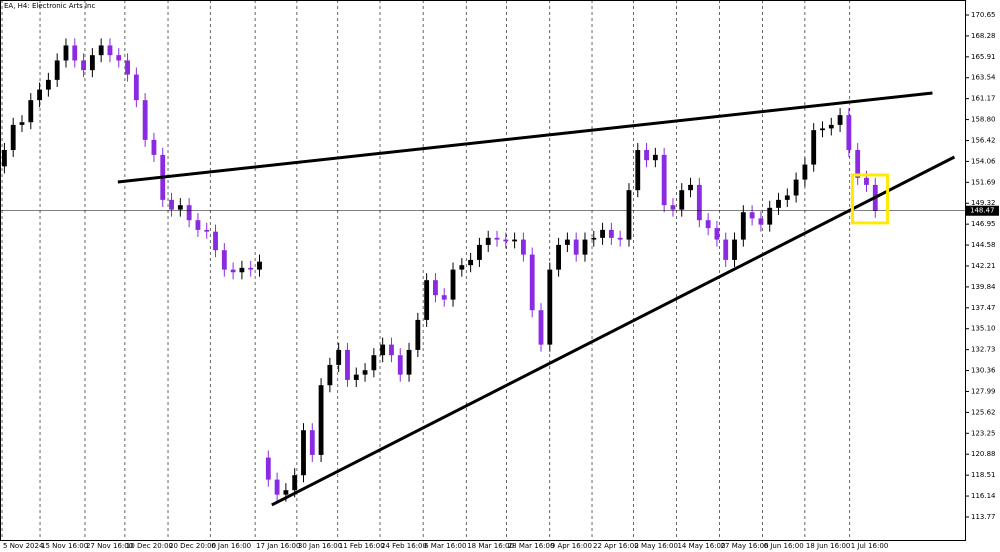 The image size is (1000, 552). What do you see at coordinates (531, 546) in the screenshot?
I see `x-tick-label: 28 Mar 16:00` at bounding box center [531, 546].